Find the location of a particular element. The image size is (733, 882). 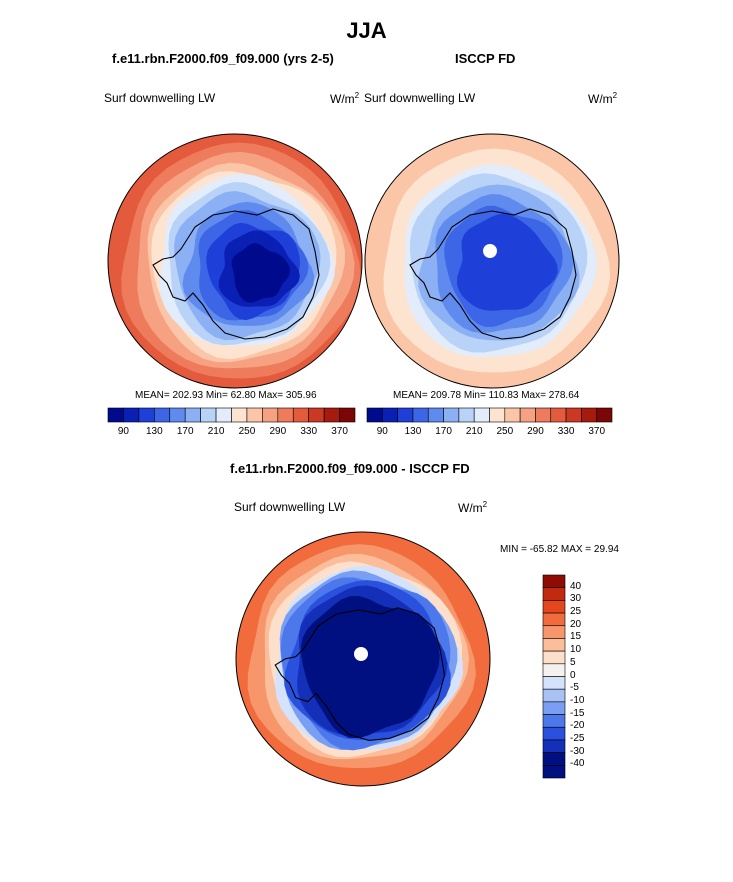

panel3-colorbar-tick-label: 5 is located at coordinates (573, 662).